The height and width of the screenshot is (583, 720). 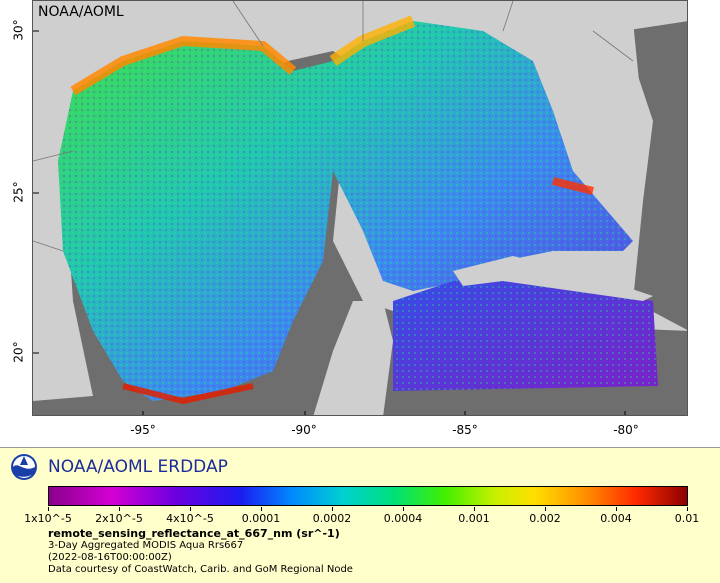 I want to click on y-tick-label: 20°, so click(x=18, y=352).